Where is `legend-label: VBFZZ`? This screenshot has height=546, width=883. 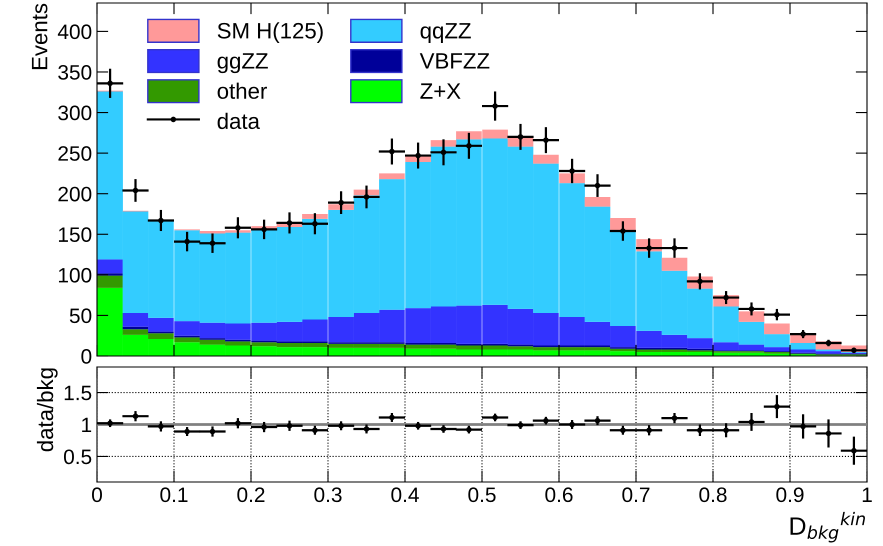
legend-label: VBFZZ is located at coordinates (455, 61).